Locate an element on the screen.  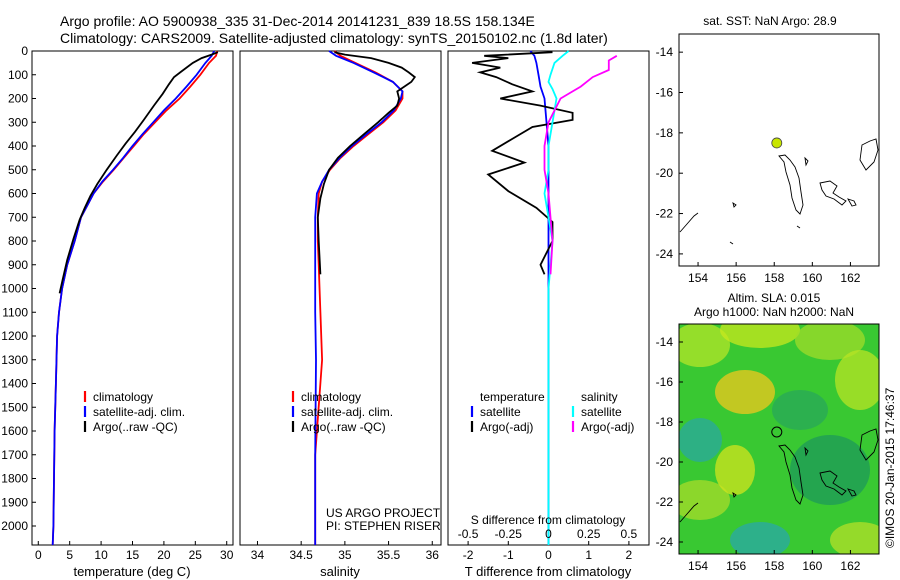
depth-tick-label: 1400 is located at coordinates (14, 384).